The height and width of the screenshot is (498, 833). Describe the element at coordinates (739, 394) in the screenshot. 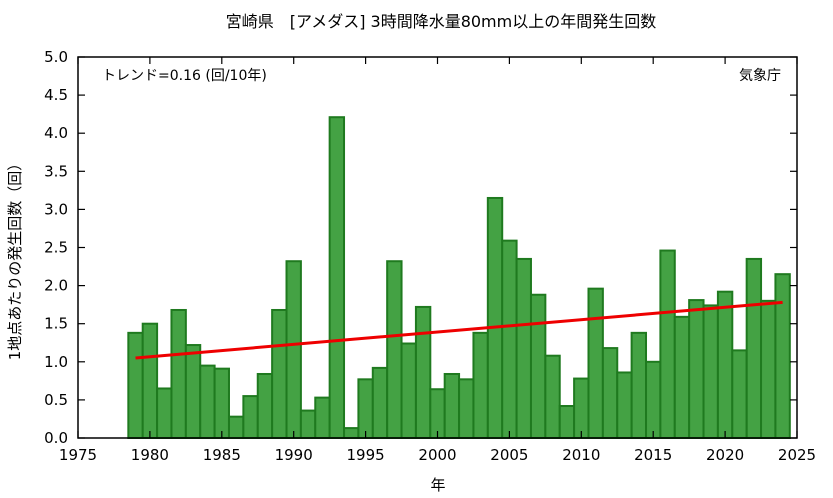

I see `bar-2021` at that location.